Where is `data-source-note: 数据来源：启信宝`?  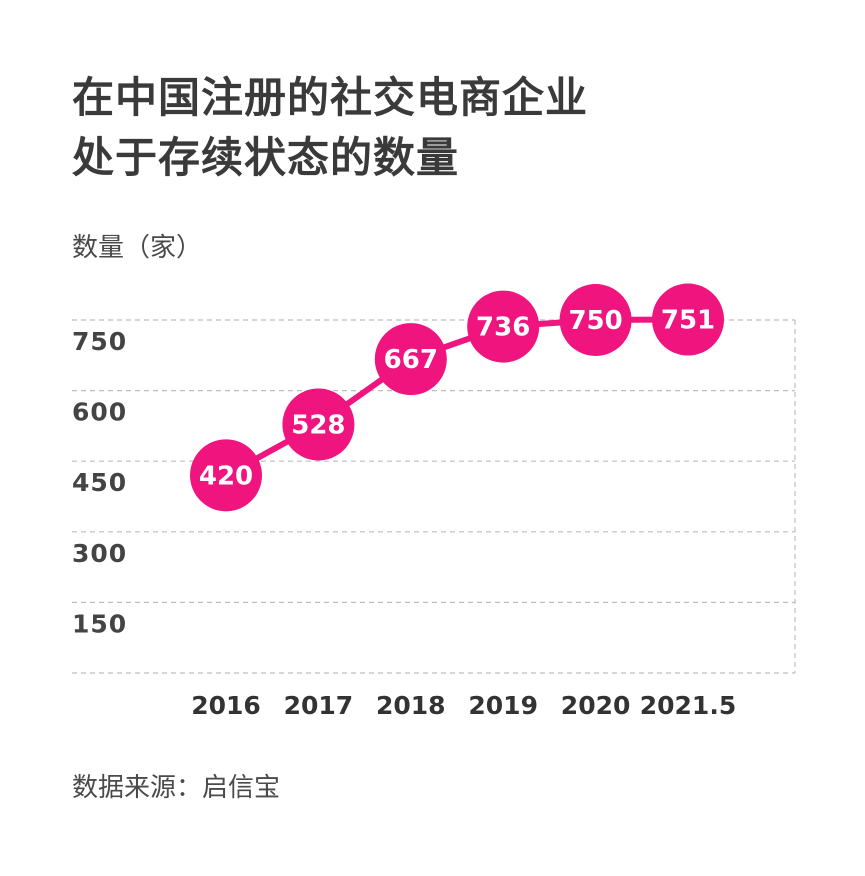
data-source-note: 数据来源：启信宝 is located at coordinates (176, 788).